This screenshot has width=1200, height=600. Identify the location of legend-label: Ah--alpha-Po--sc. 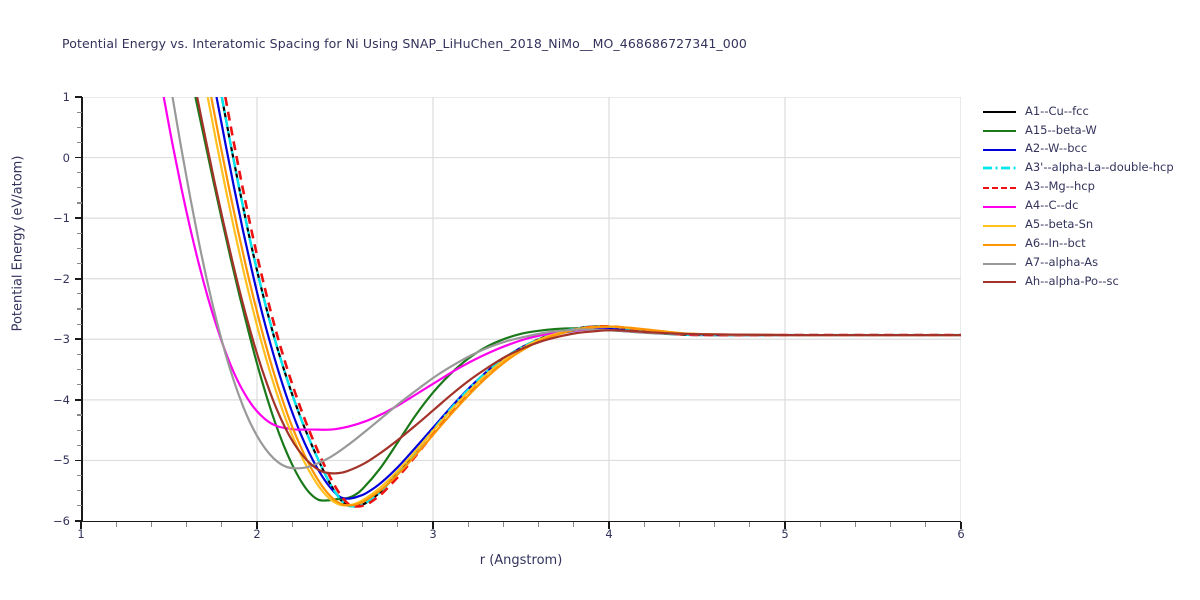
(1072, 280).